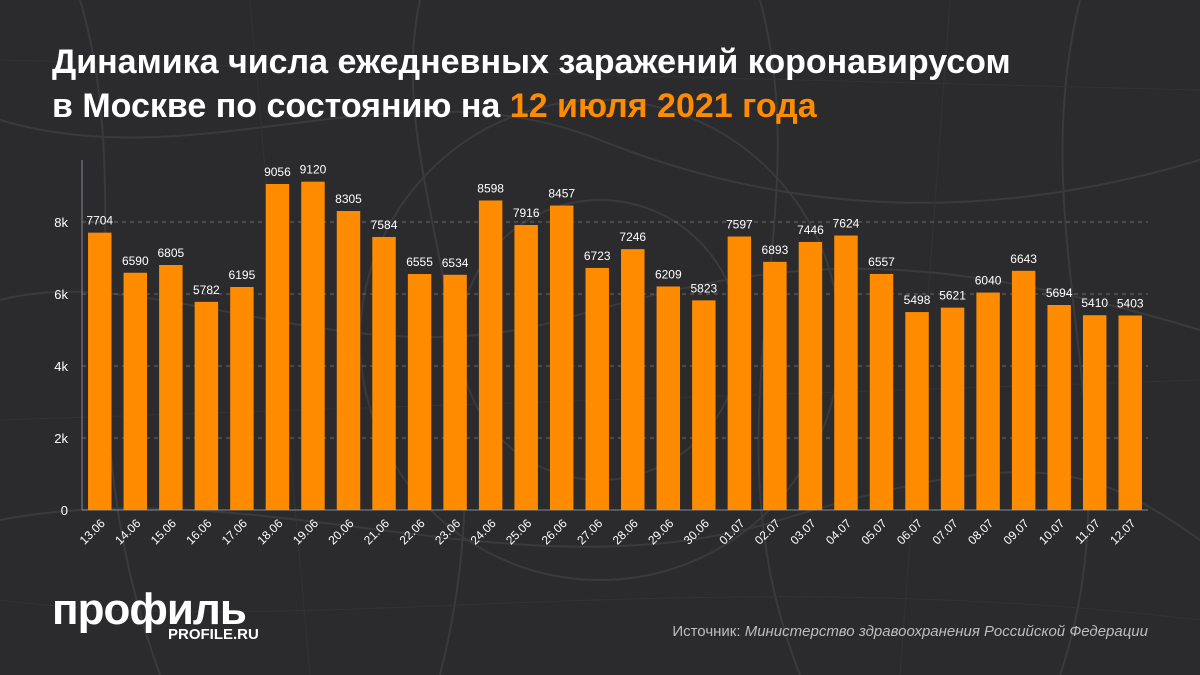  Describe the element at coordinates (376, 531) in the screenshot. I see `x-tick-label: 21.06` at that location.